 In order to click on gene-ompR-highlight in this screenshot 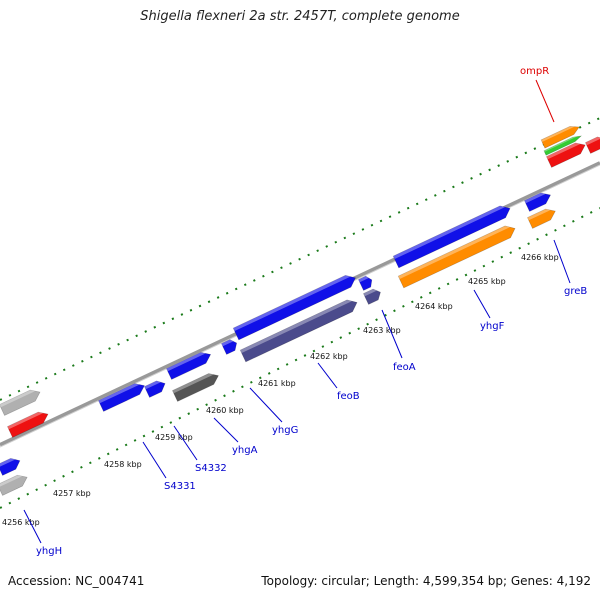, I will do `click(558, 134)`.